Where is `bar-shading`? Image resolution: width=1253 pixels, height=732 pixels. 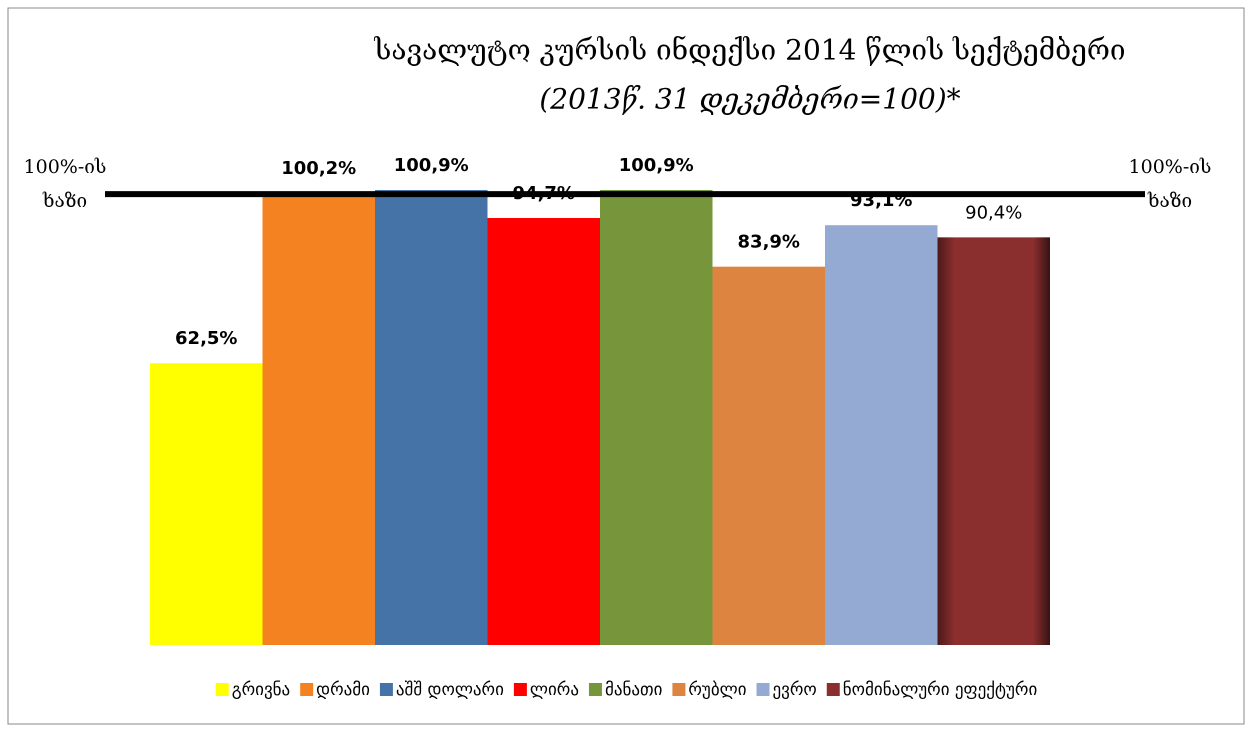
bar-shading is located at coordinates (993, 441).